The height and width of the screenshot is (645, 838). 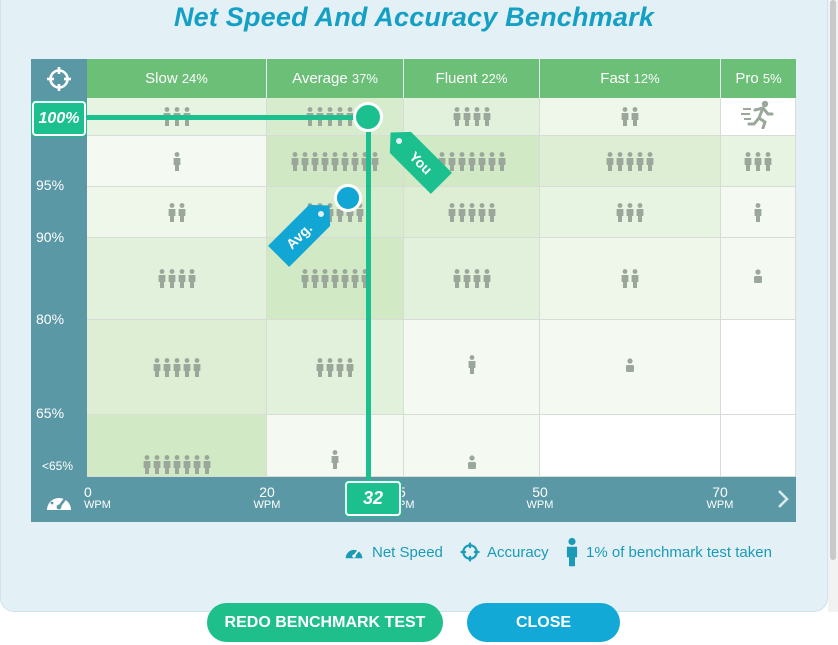 What do you see at coordinates (325, 622) in the screenshot?
I see `redo-benchmark-button: REDO BENCHMARK TEST` at bounding box center [325, 622].